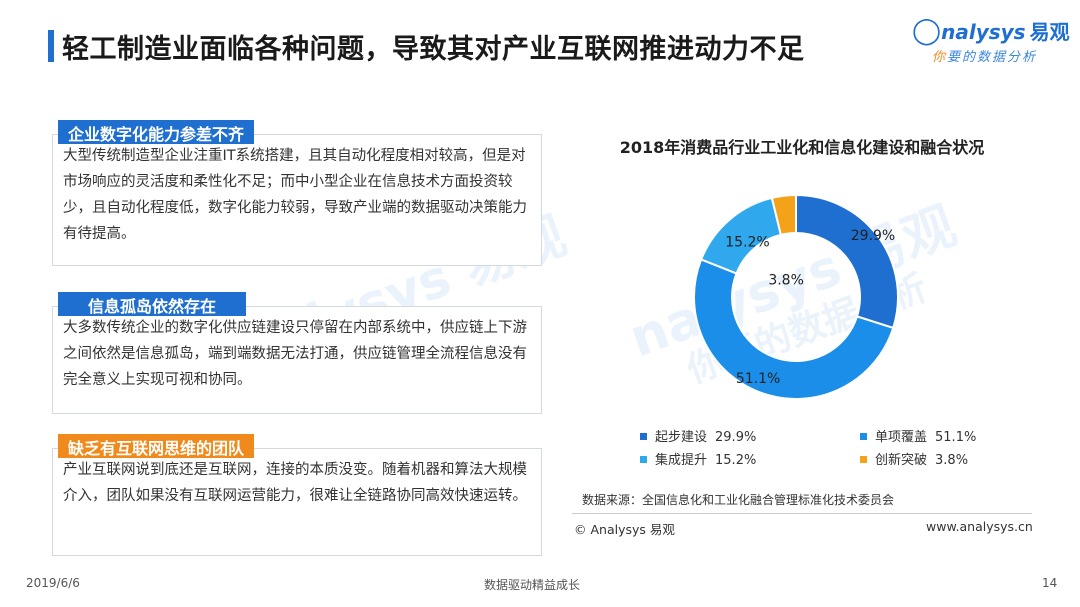  Describe the element at coordinates (532, 585) in the screenshot. I see `footer-slogan: 数据驱动精益成长` at that location.